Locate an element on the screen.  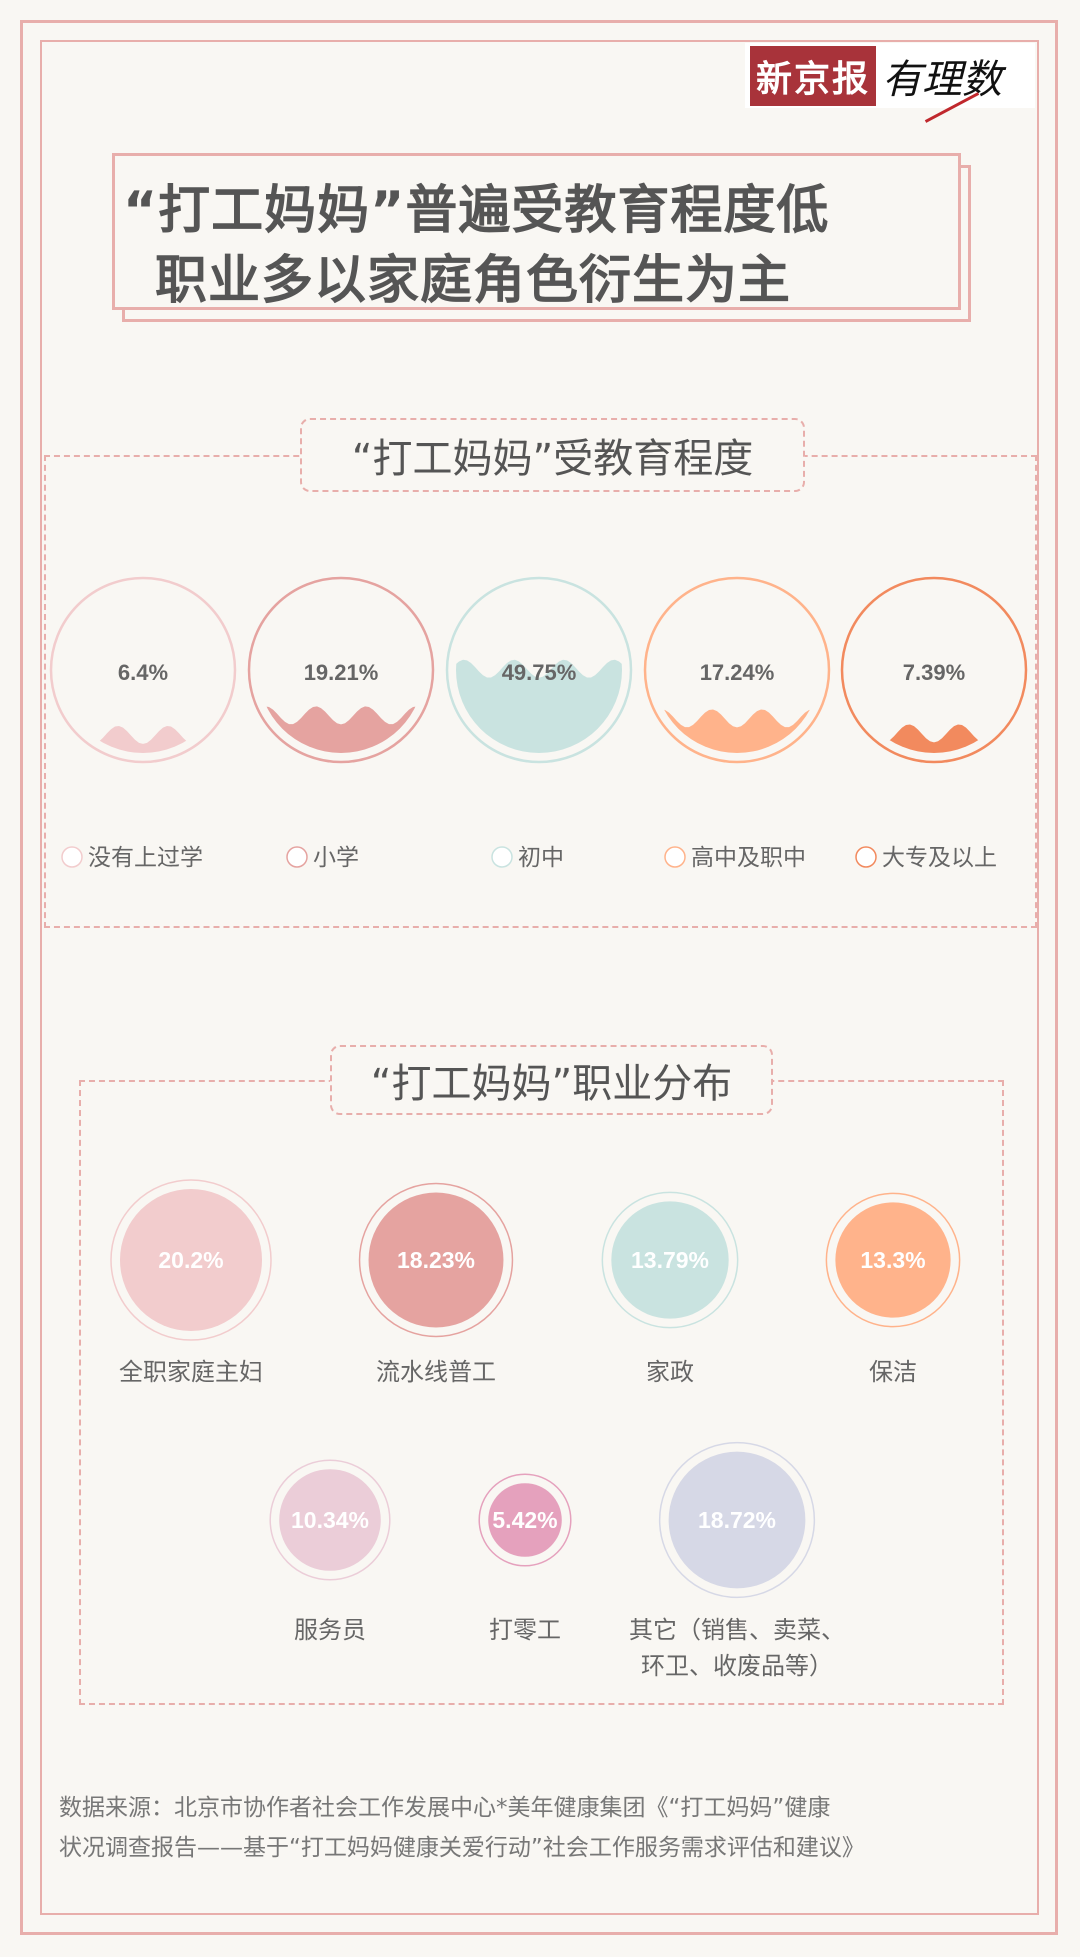
logo: 新京报 有理数 is located at coordinates (890, 75).